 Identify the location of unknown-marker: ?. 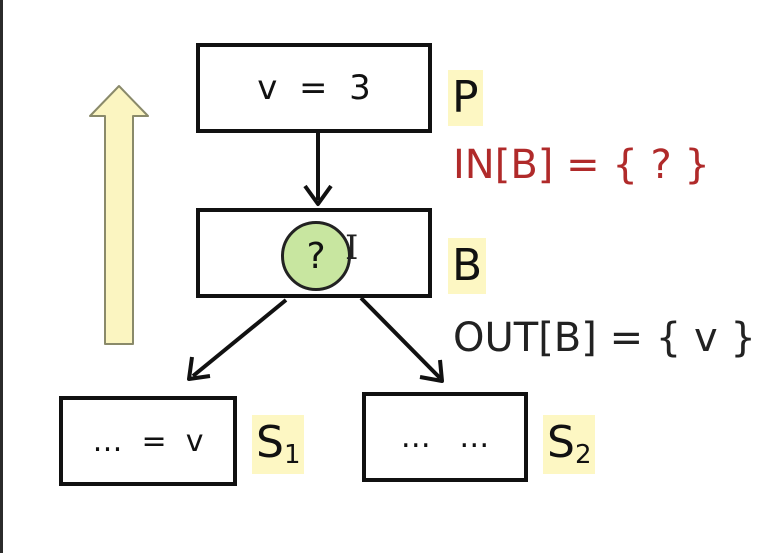
(316, 256).